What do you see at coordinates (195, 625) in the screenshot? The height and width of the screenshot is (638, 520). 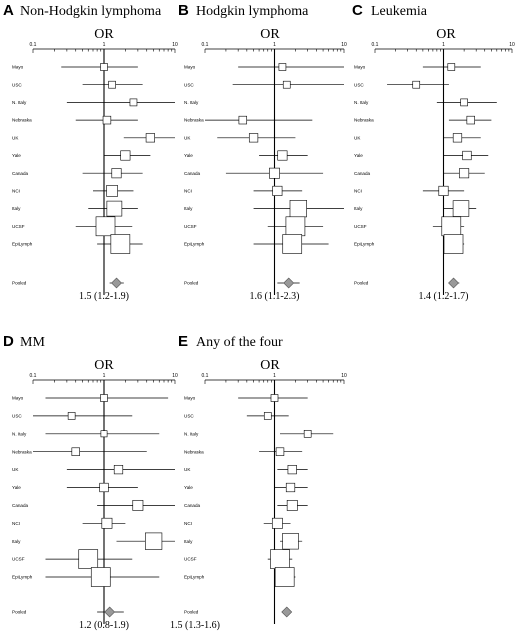 I see `pooled-summary-label: 1.5 (1.3-1.6)` at bounding box center [195, 625].